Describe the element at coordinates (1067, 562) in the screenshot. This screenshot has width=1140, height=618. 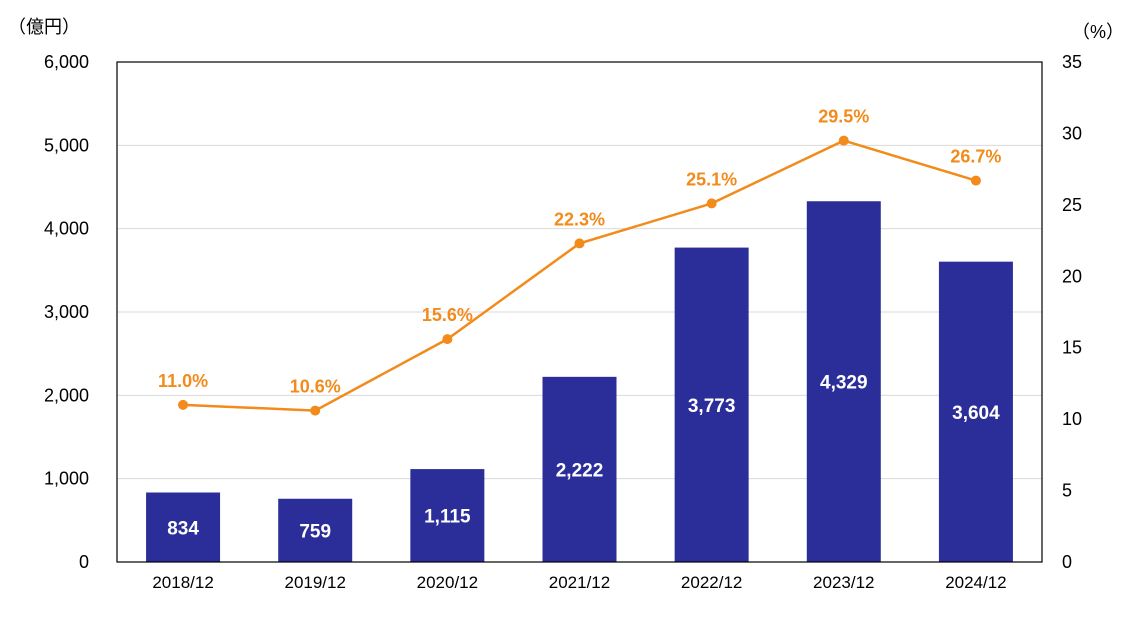
I see `right-axis-tick-label: 0` at that location.